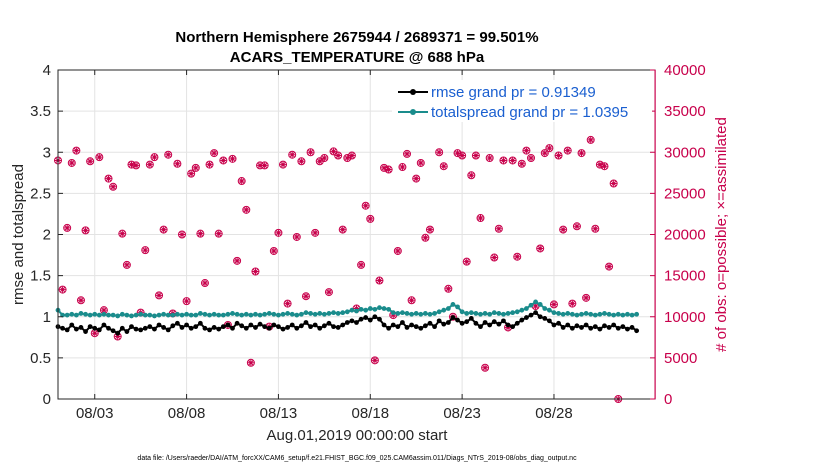 The height and width of the screenshot is (470, 830). What do you see at coordinates (685, 152) in the screenshot?
I see `right-tick-label-6: 30000` at bounding box center [685, 152].